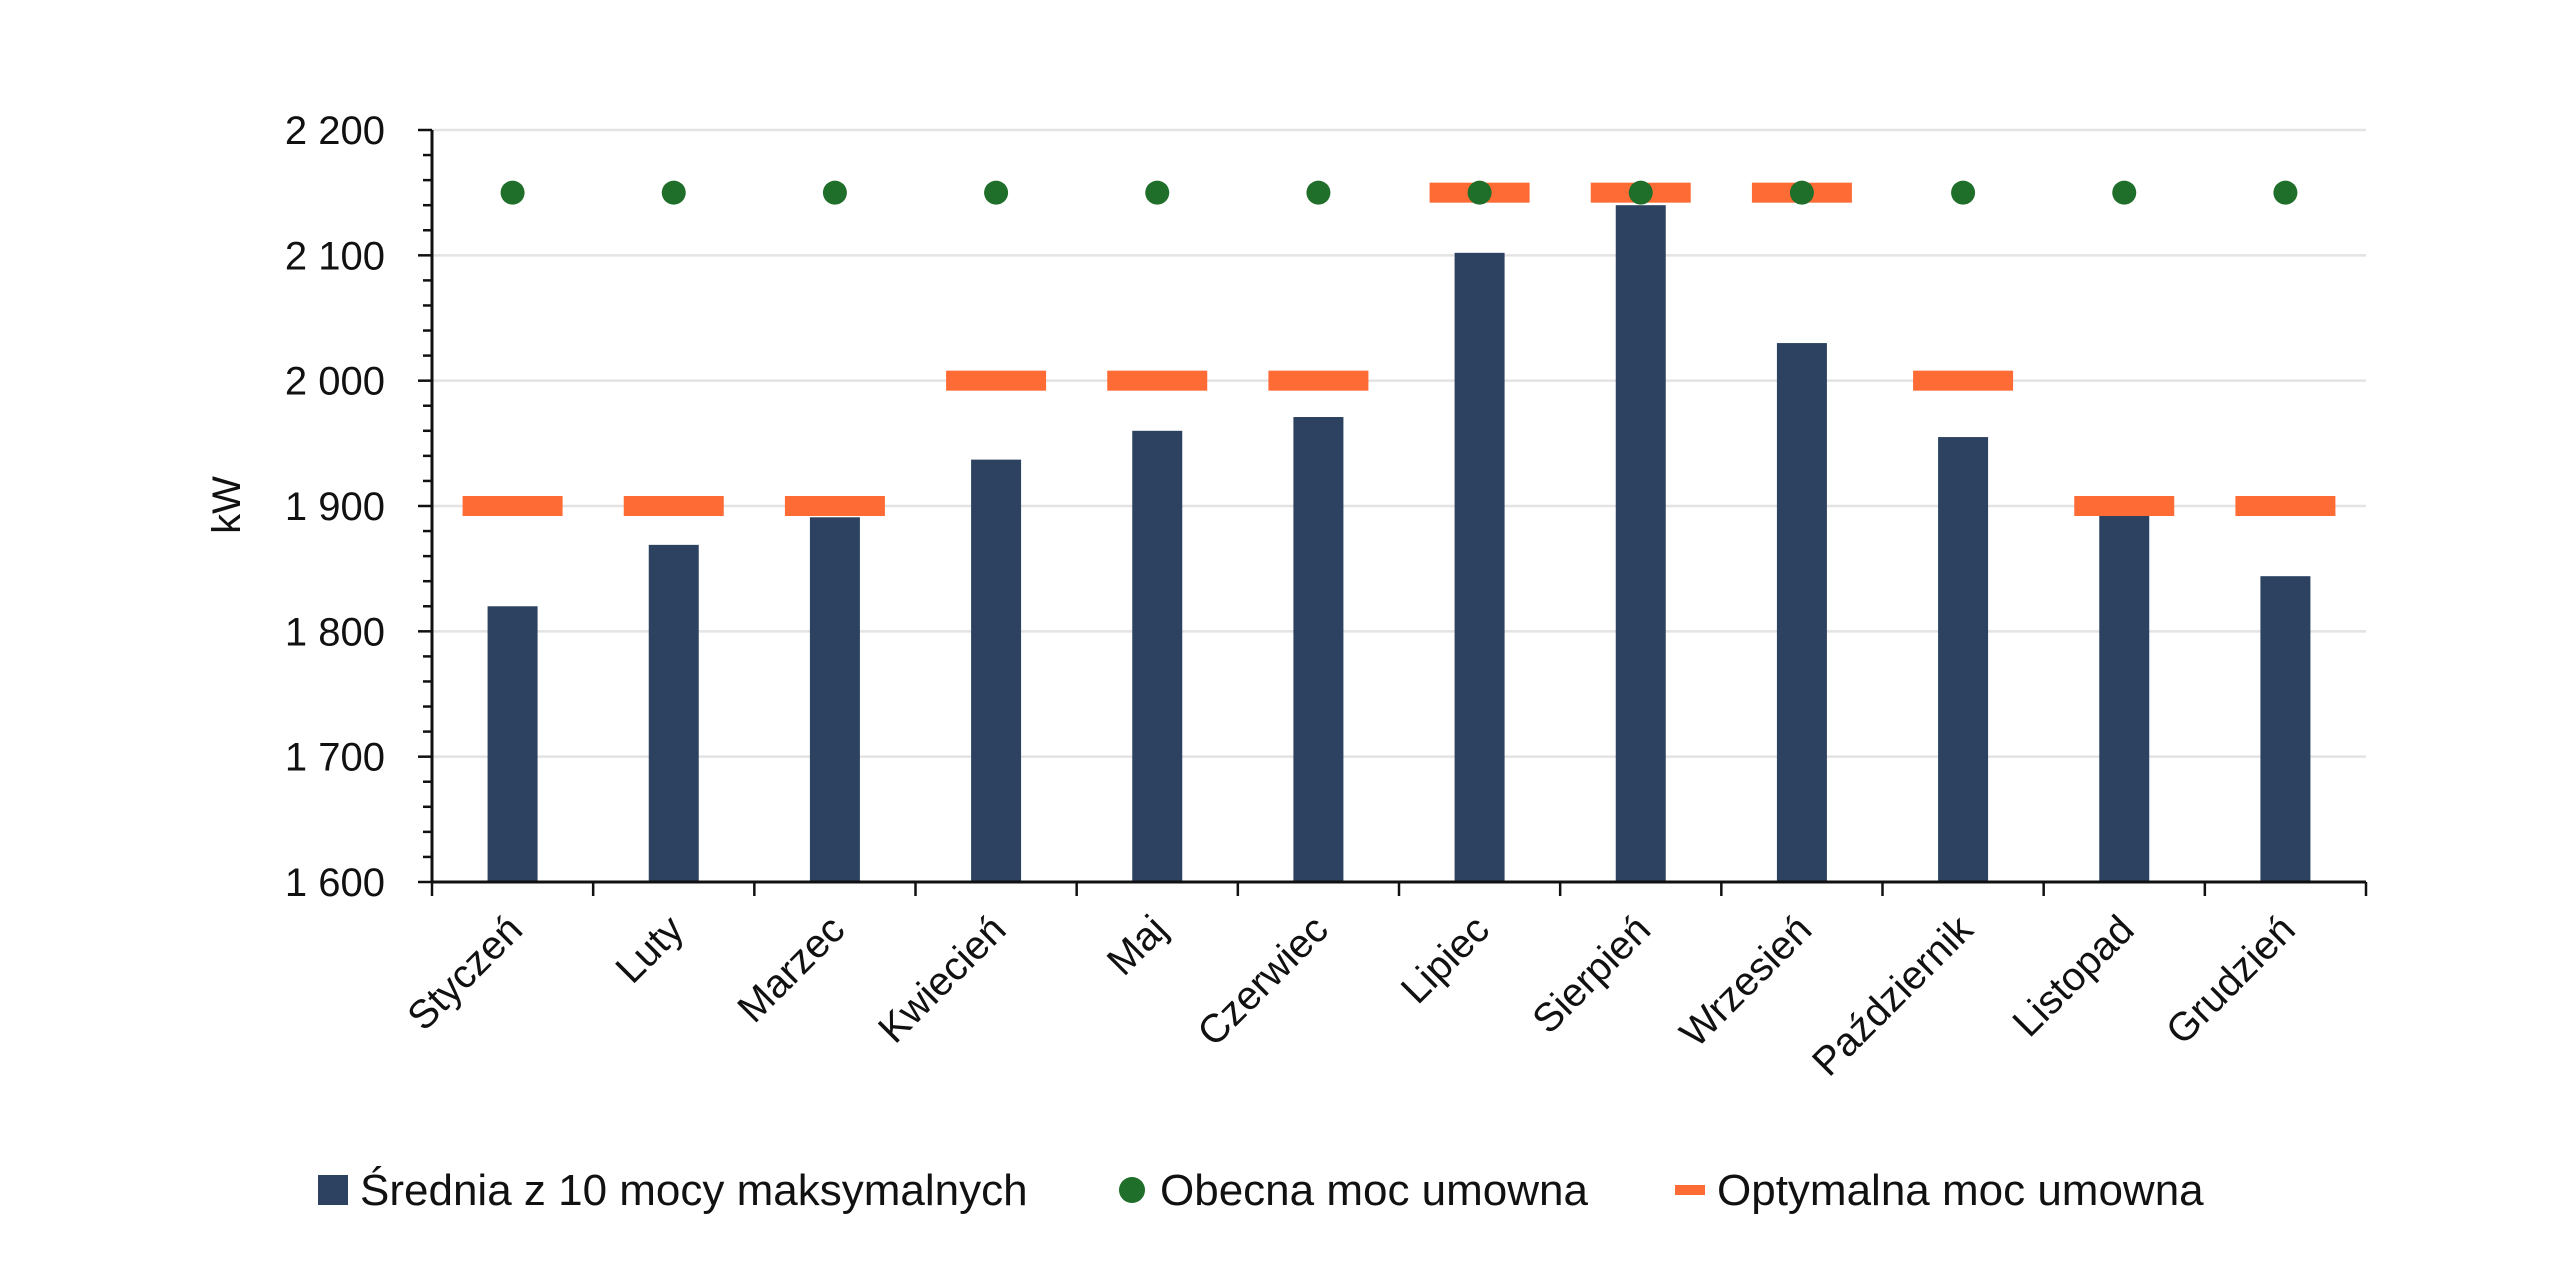 The image size is (2560, 1280). Describe the element at coordinates (335, 382) in the screenshot. I see `y-tick-label: 2 000` at that location.